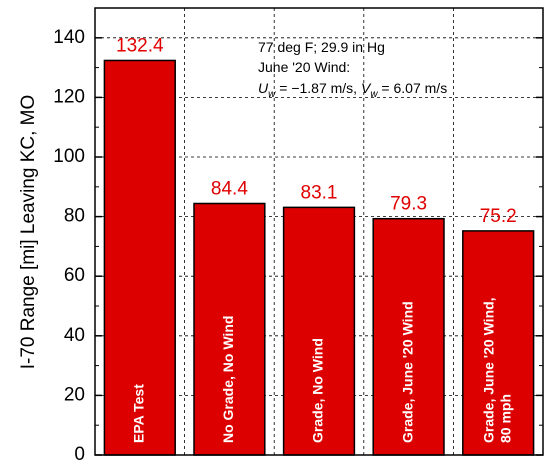 The height and width of the screenshot is (465, 550). What do you see at coordinates (366, 88) in the screenshot?
I see `vw-symbol: V` at bounding box center [366, 88].